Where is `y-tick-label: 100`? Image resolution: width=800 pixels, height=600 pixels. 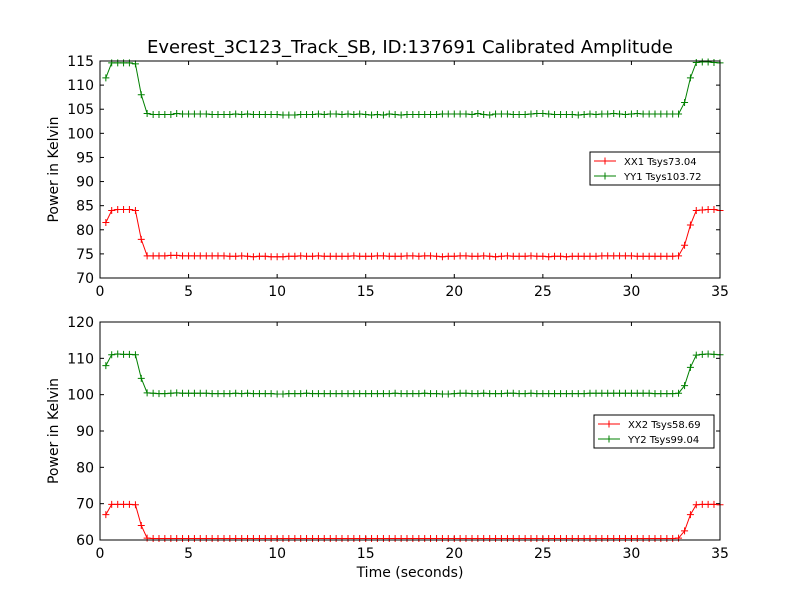 y-tick-label: 100 is located at coordinates (80, 396).